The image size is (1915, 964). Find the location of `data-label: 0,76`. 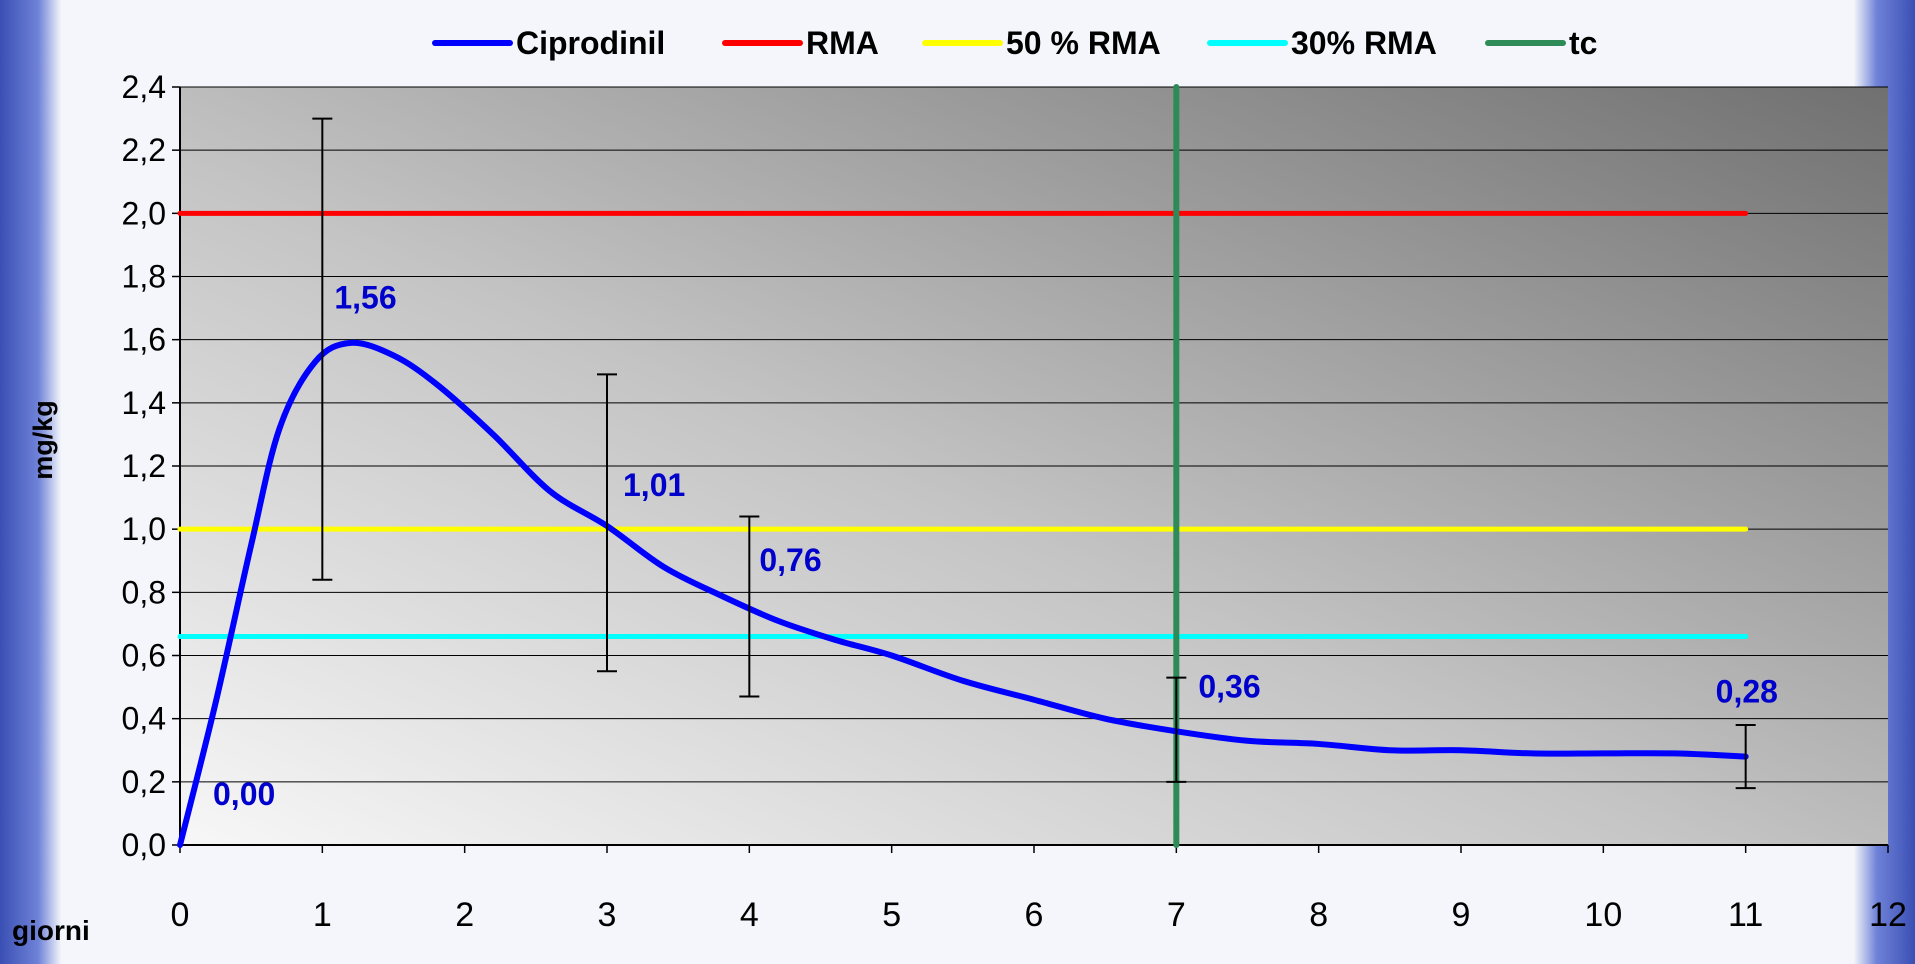

data-label: 0,76 is located at coordinates (790, 560).